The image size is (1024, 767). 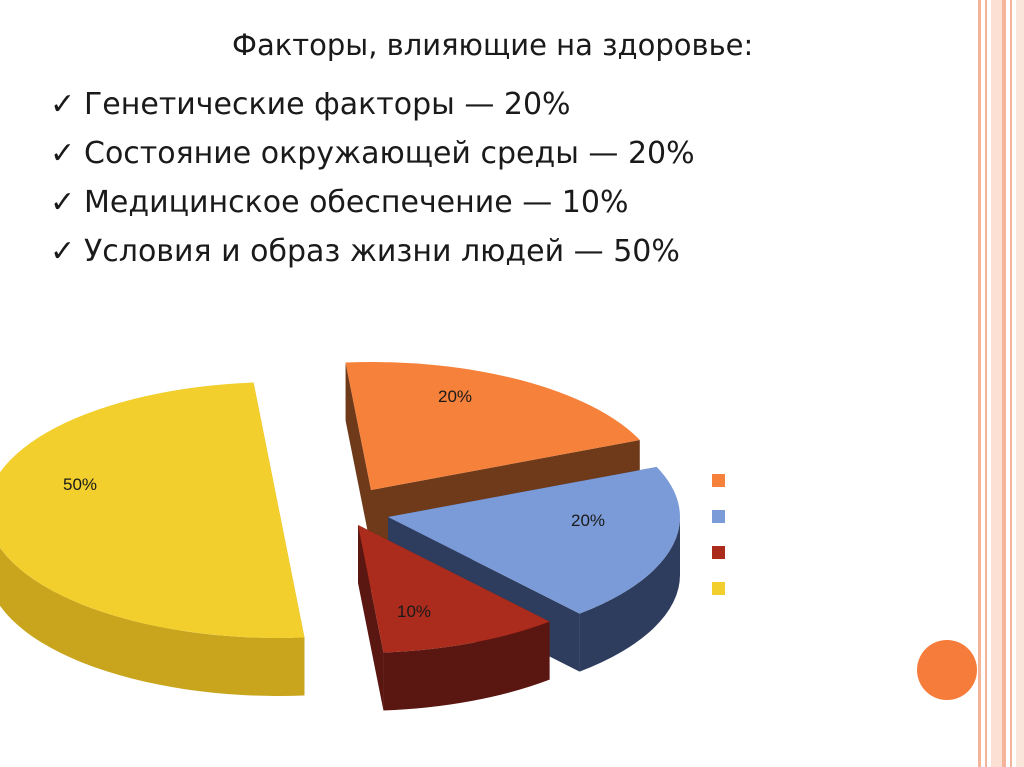 I want to click on chart-legend, so click(x=718, y=546).